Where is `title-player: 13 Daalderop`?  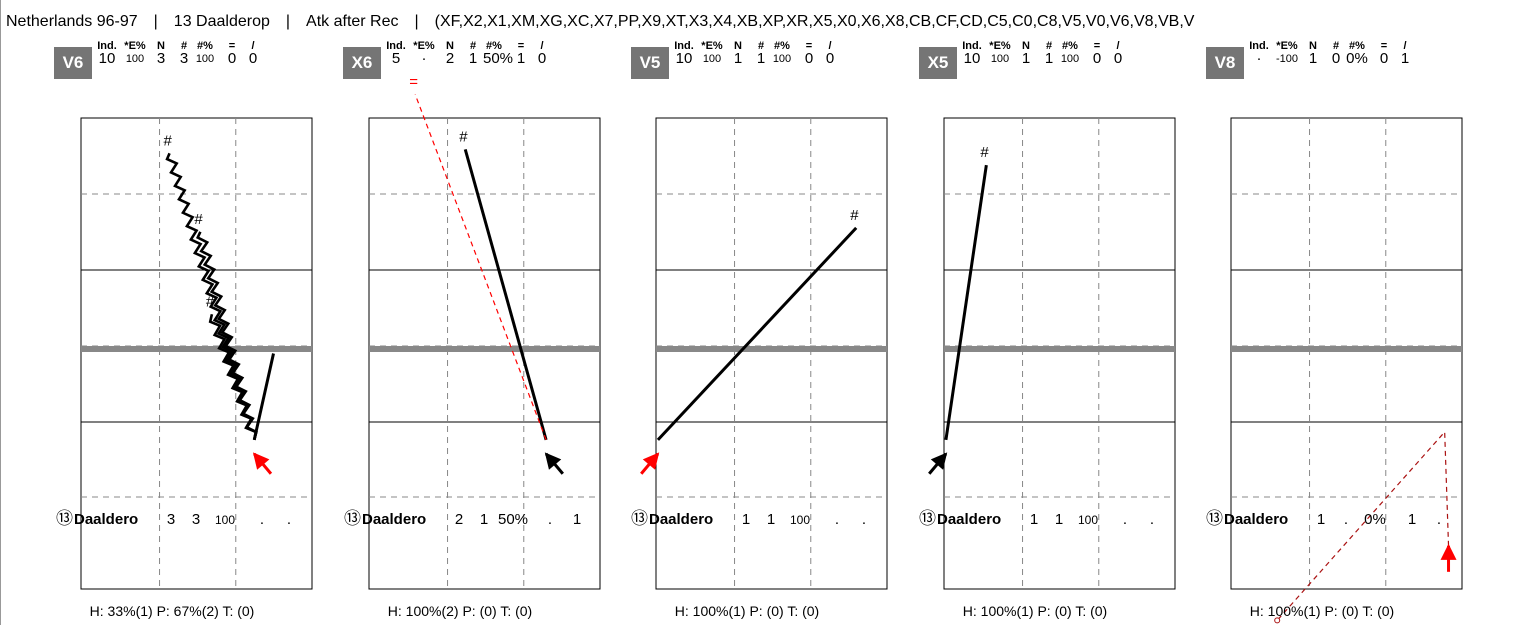
title-player: 13 Daalderop is located at coordinates (221, 21).